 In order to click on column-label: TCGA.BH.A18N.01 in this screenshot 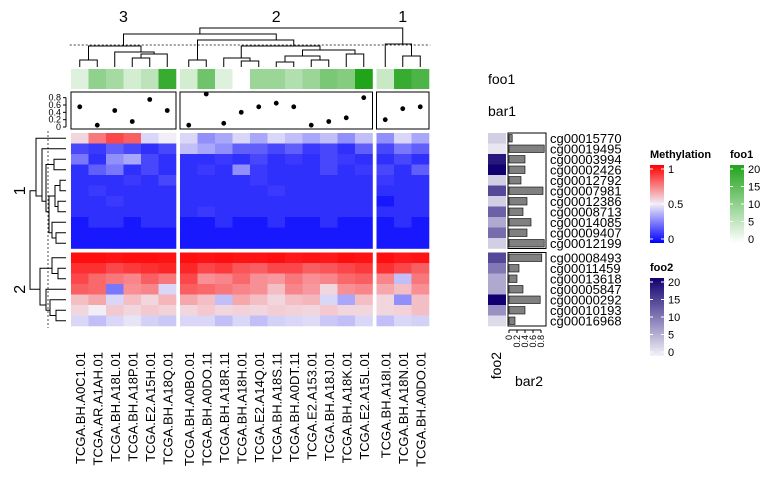, I will do `click(403, 408)`.